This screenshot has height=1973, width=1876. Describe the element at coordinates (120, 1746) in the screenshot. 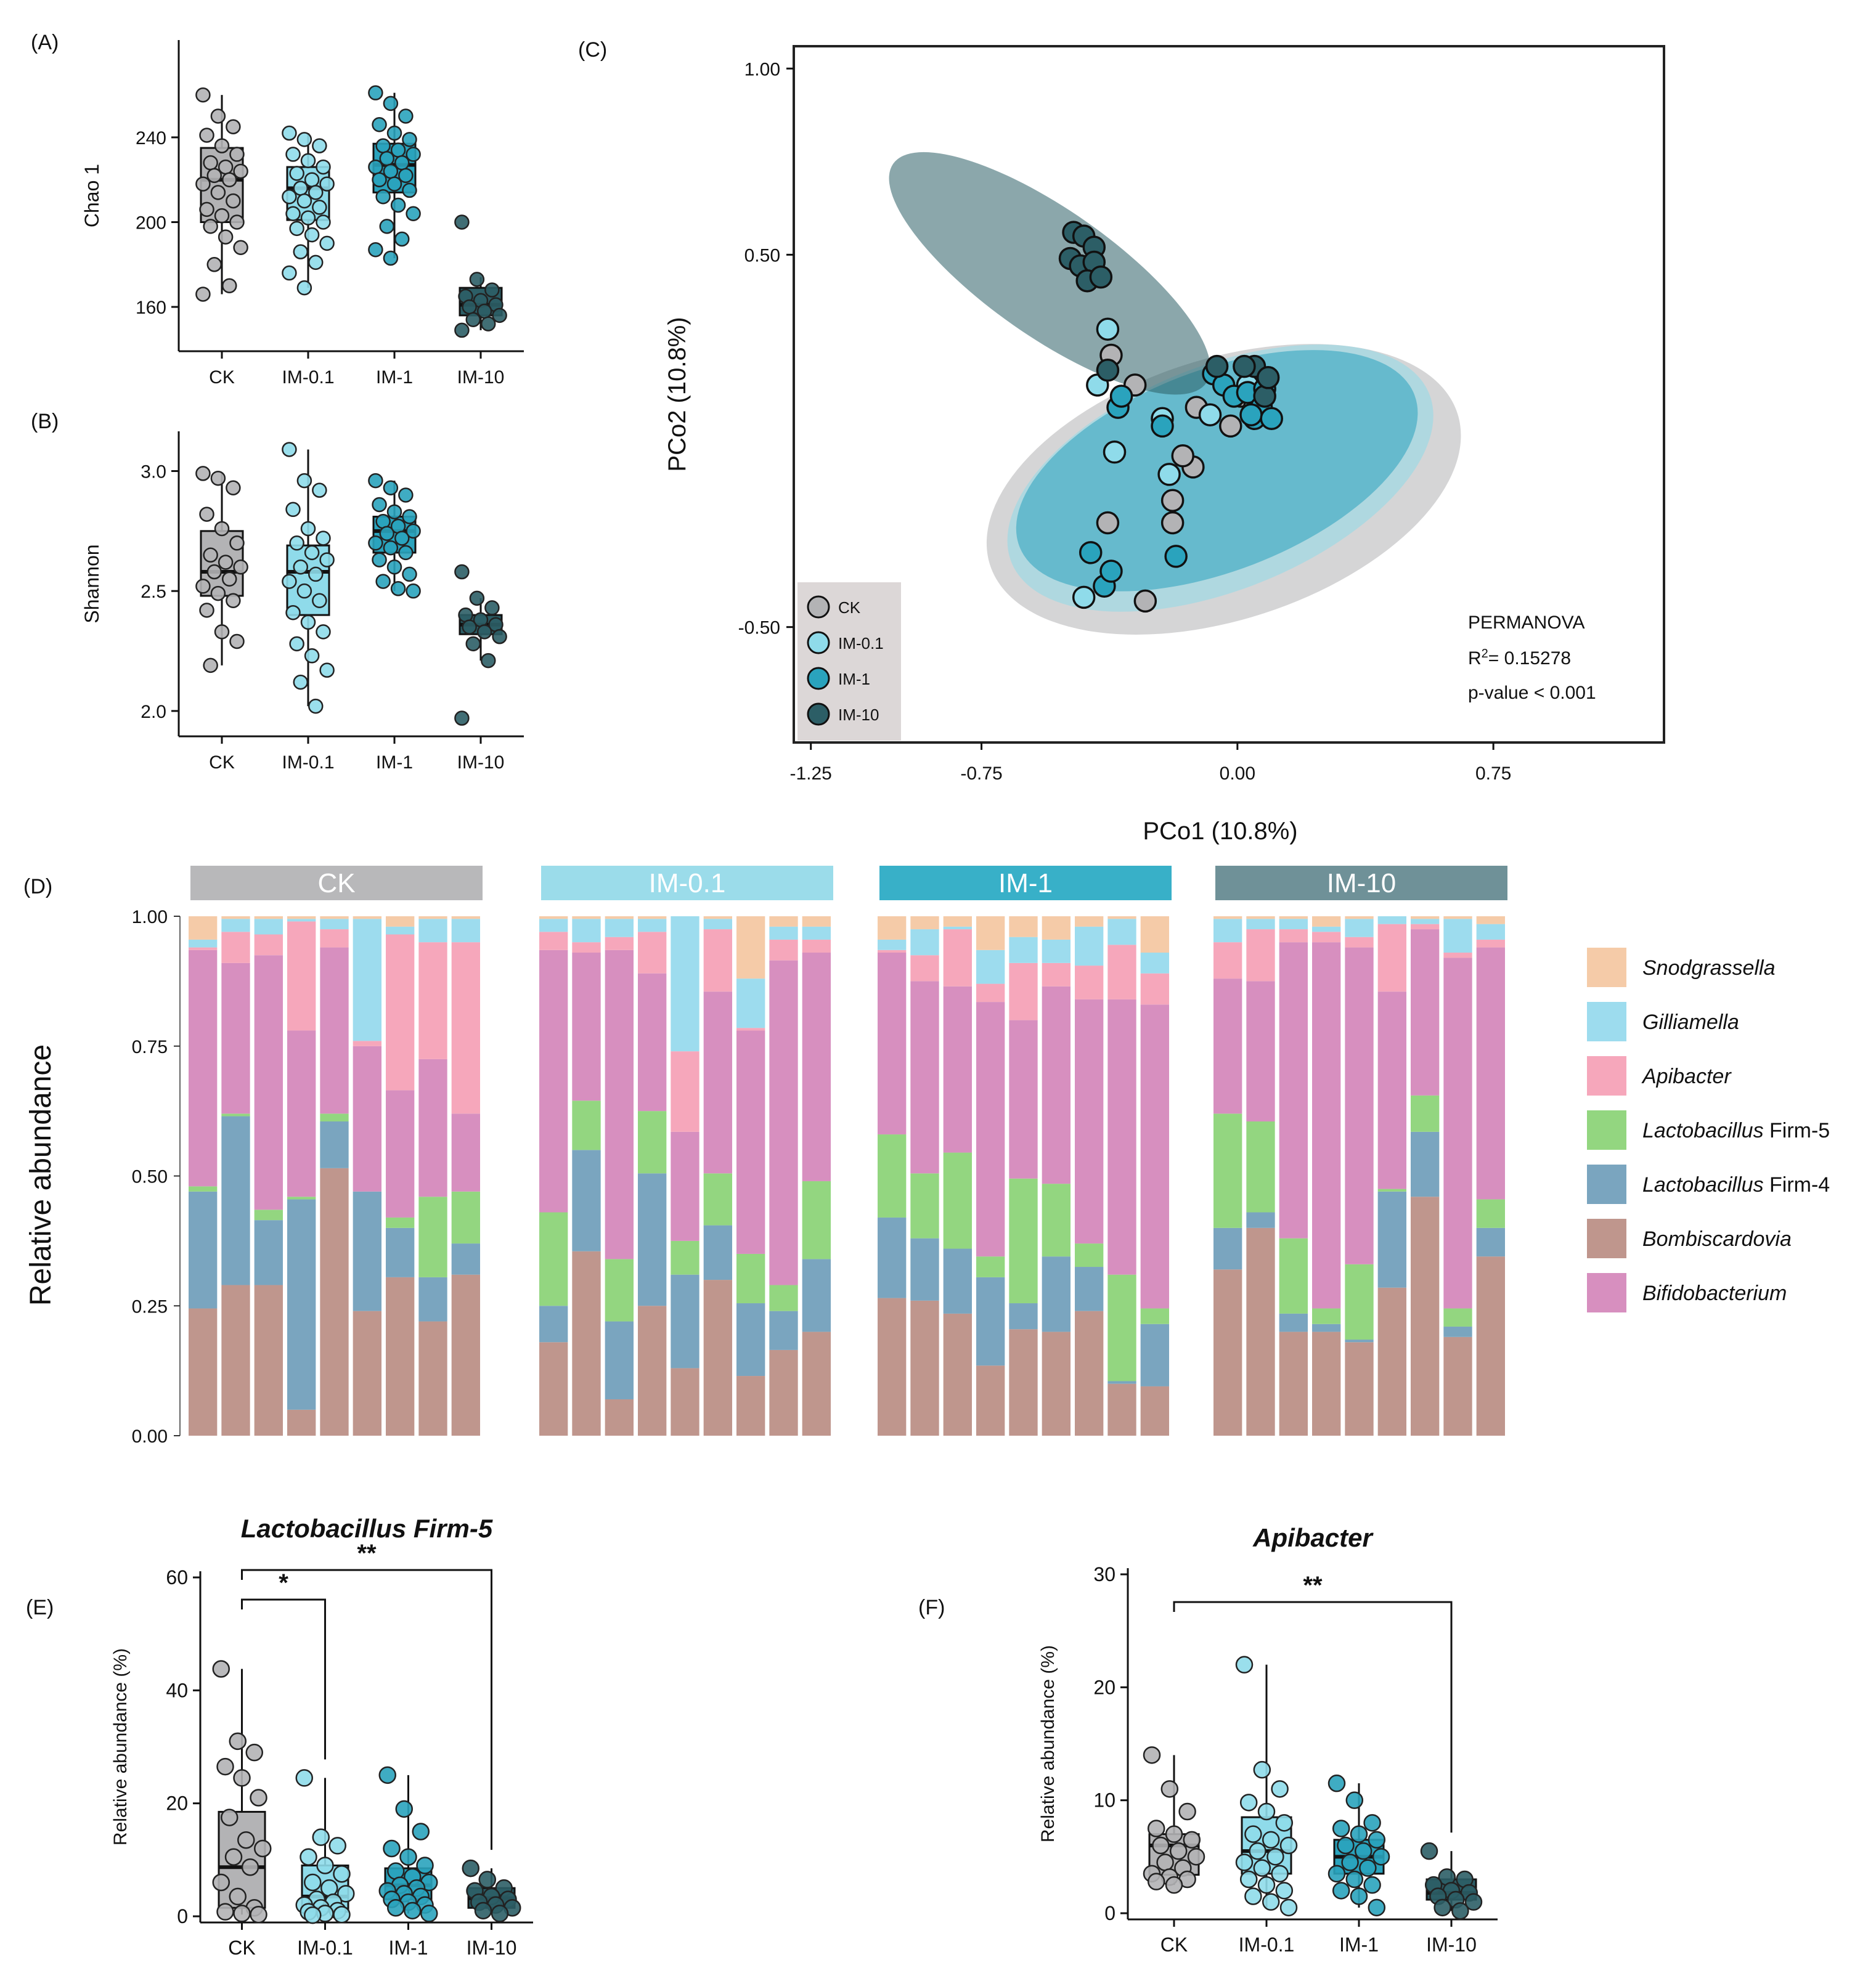

I see `y-axis-label: Relative abundance (%)` at that location.